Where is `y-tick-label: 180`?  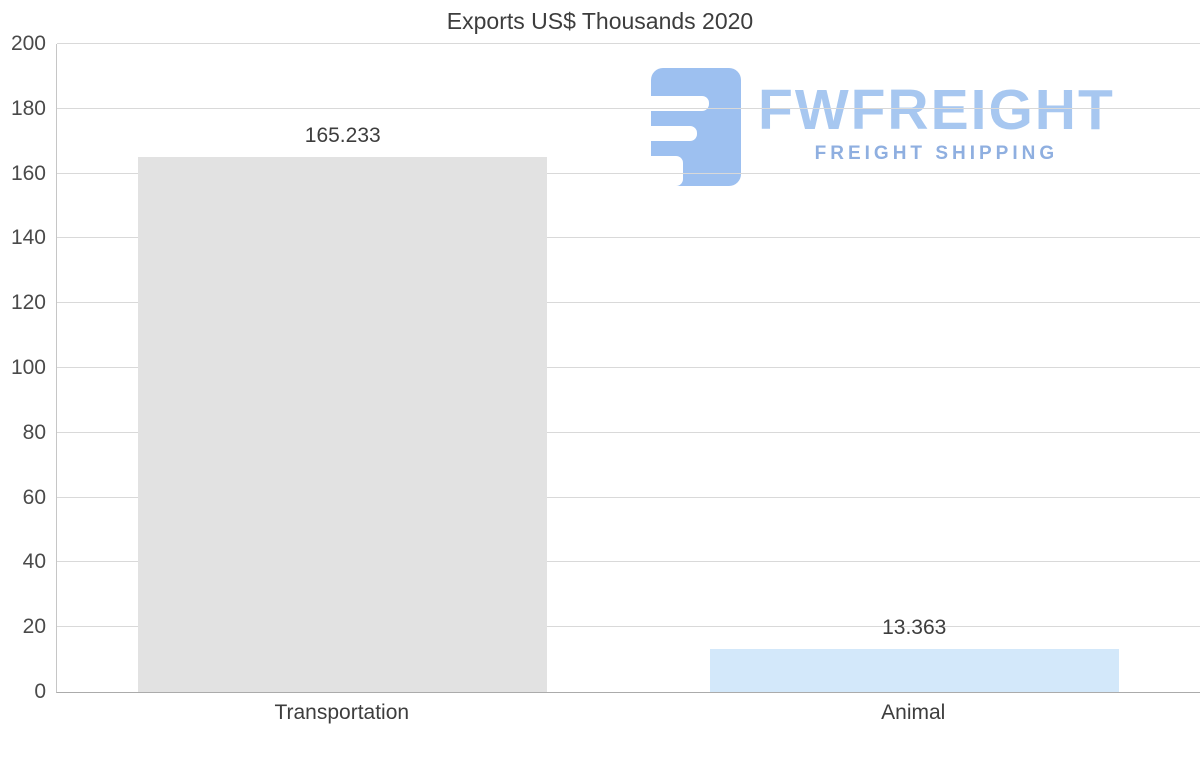
y-tick-label: 180 is located at coordinates (28, 108).